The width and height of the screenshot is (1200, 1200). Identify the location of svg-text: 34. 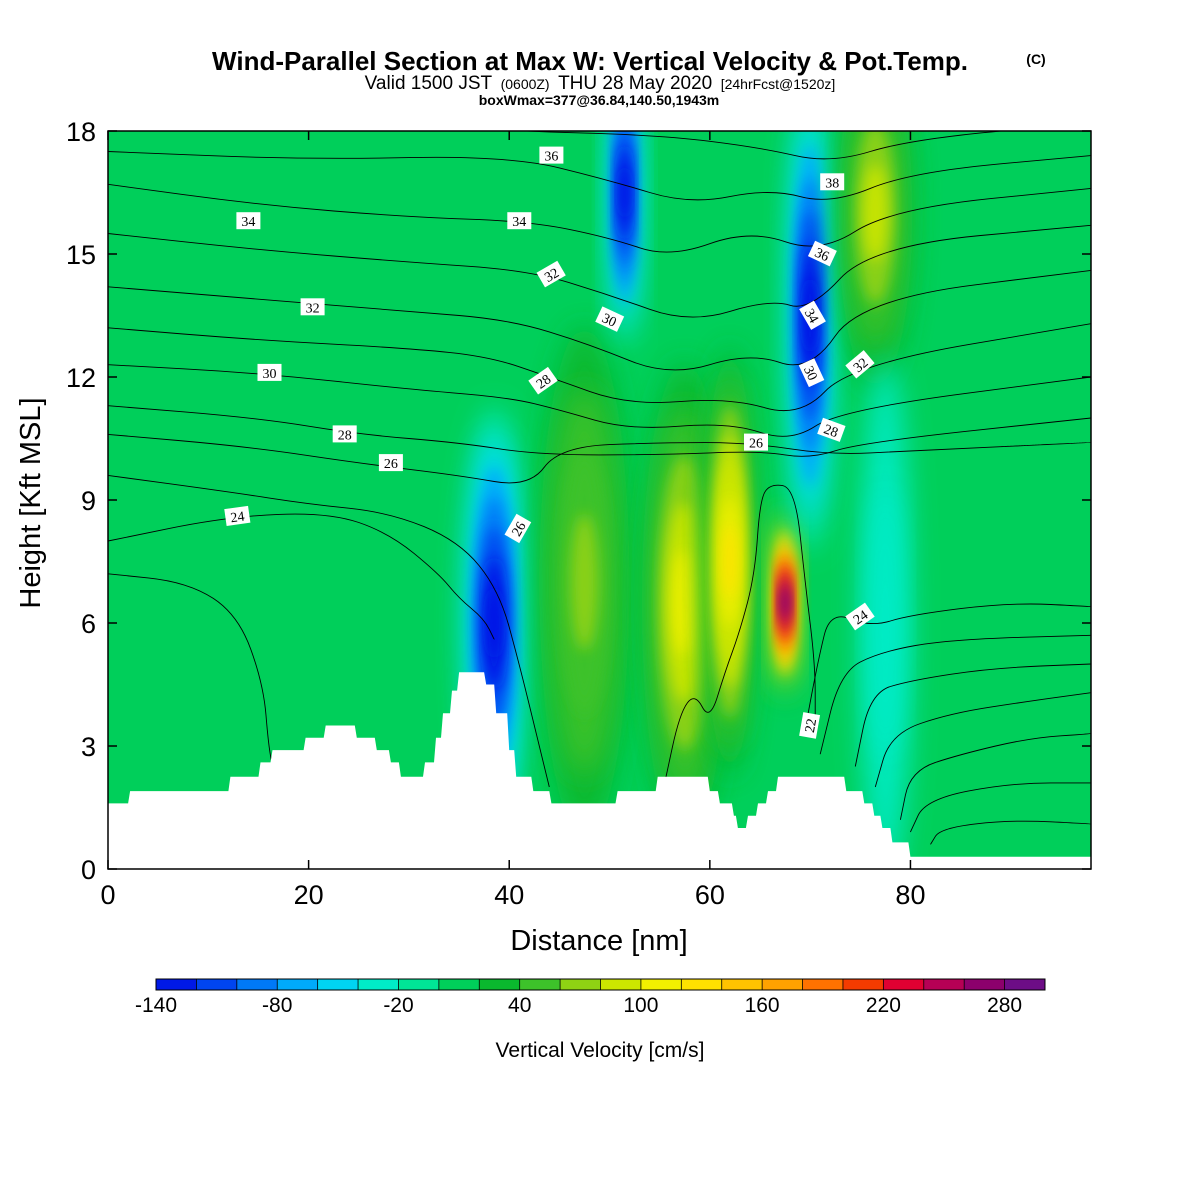
(811, 316).